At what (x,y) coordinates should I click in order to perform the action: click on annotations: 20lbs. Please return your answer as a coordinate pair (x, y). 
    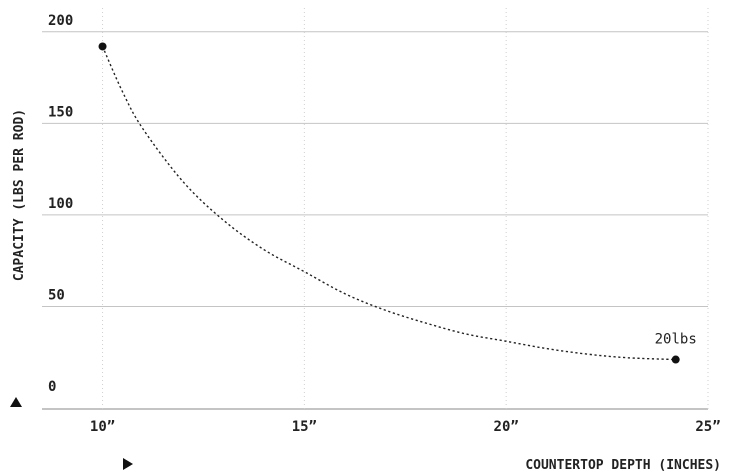
    Looking at the image, I should click on (676, 340).